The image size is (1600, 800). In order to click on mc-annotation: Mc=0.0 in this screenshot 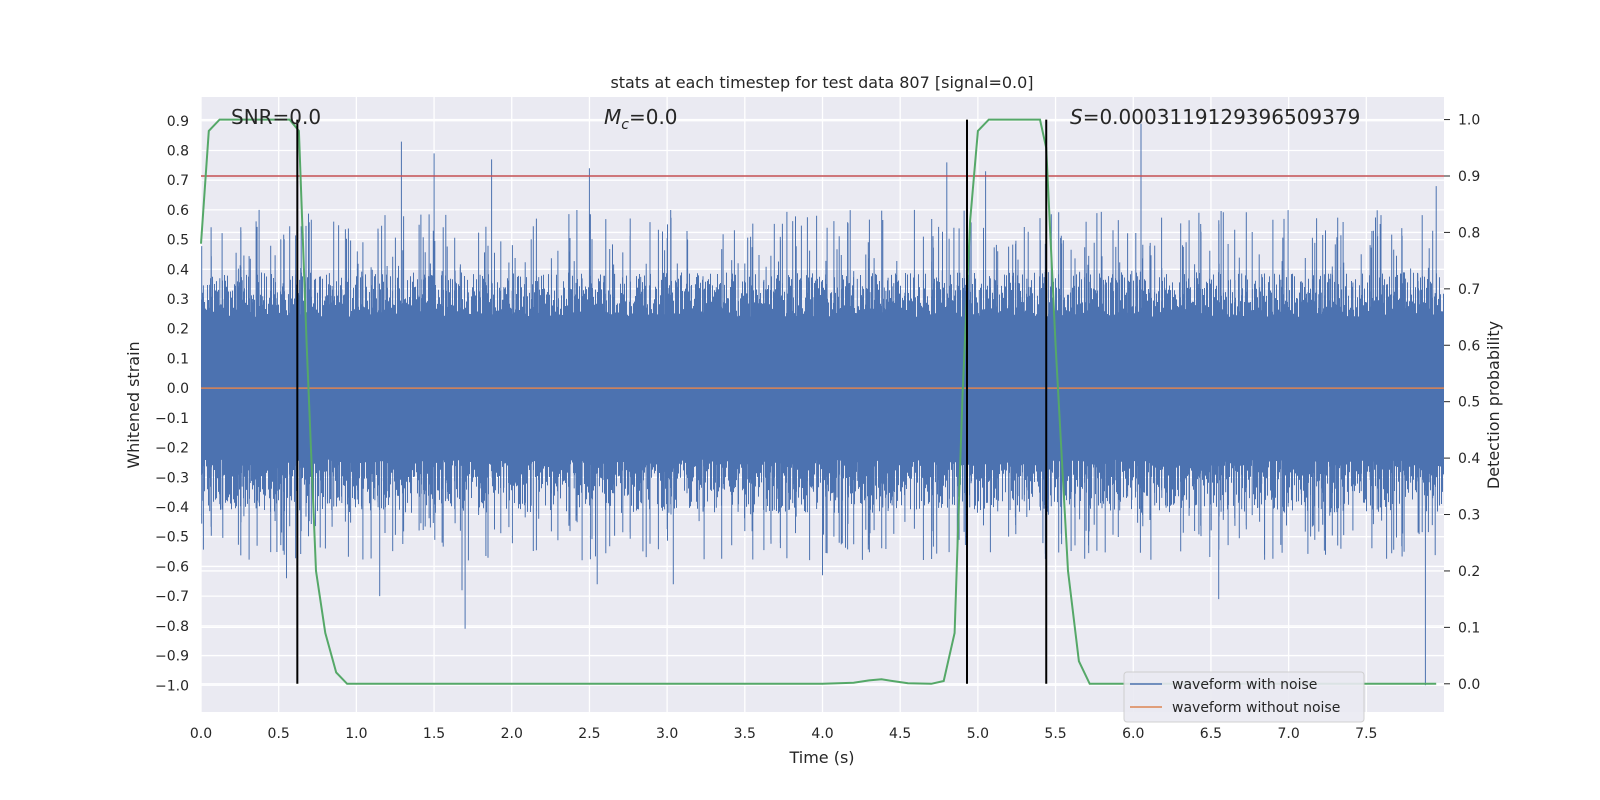, I will do `click(641, 119)`.